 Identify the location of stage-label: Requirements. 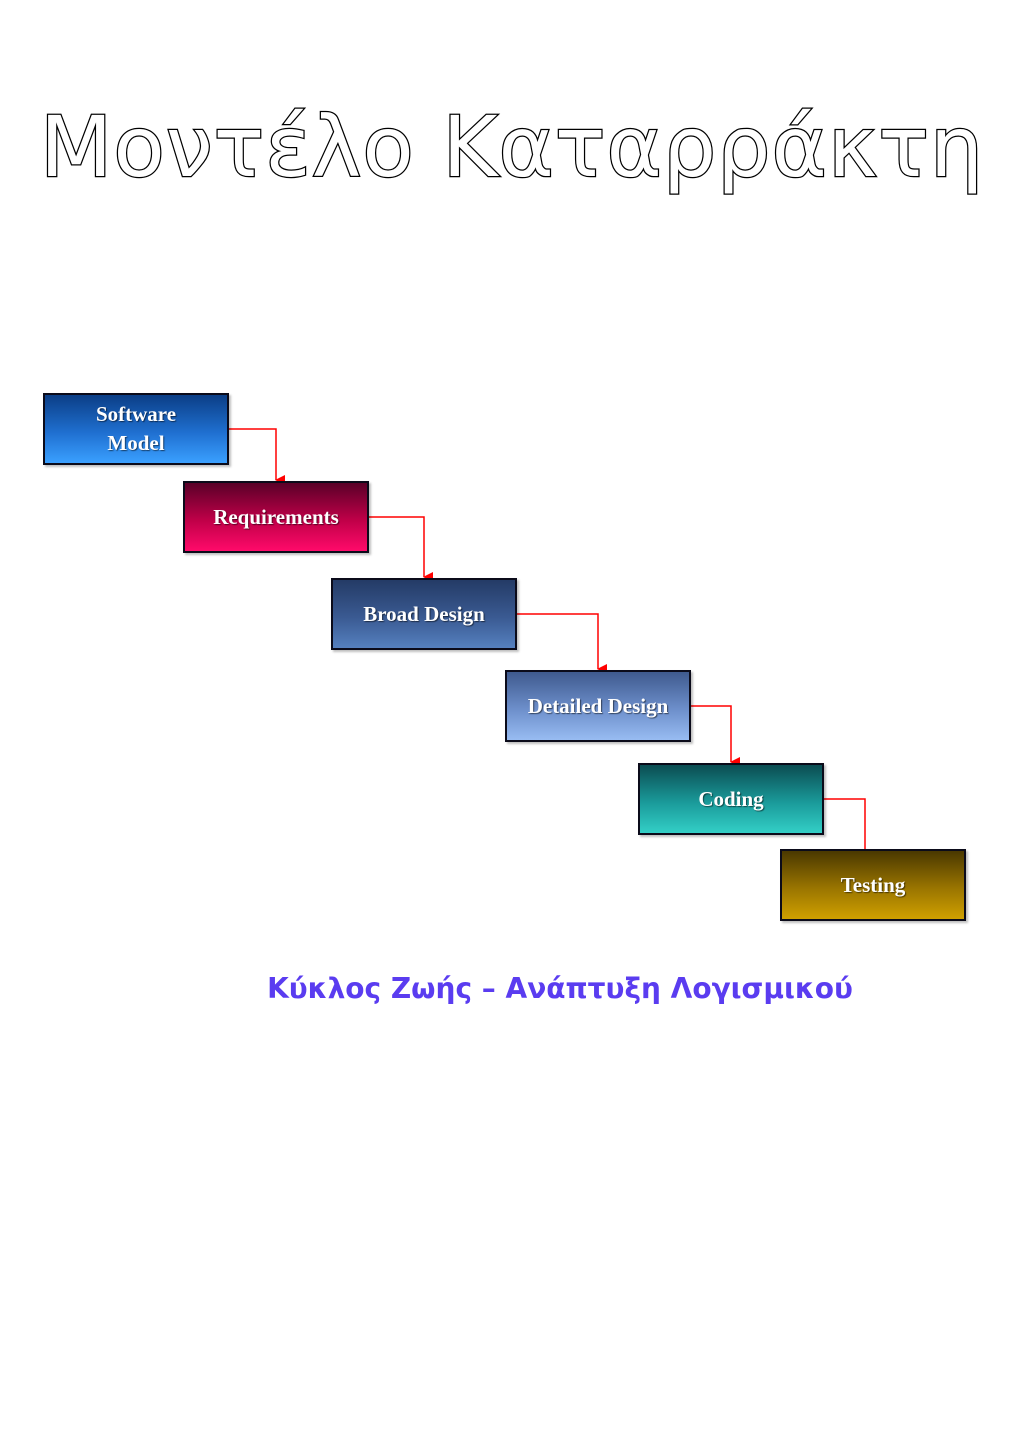
(276, 516).